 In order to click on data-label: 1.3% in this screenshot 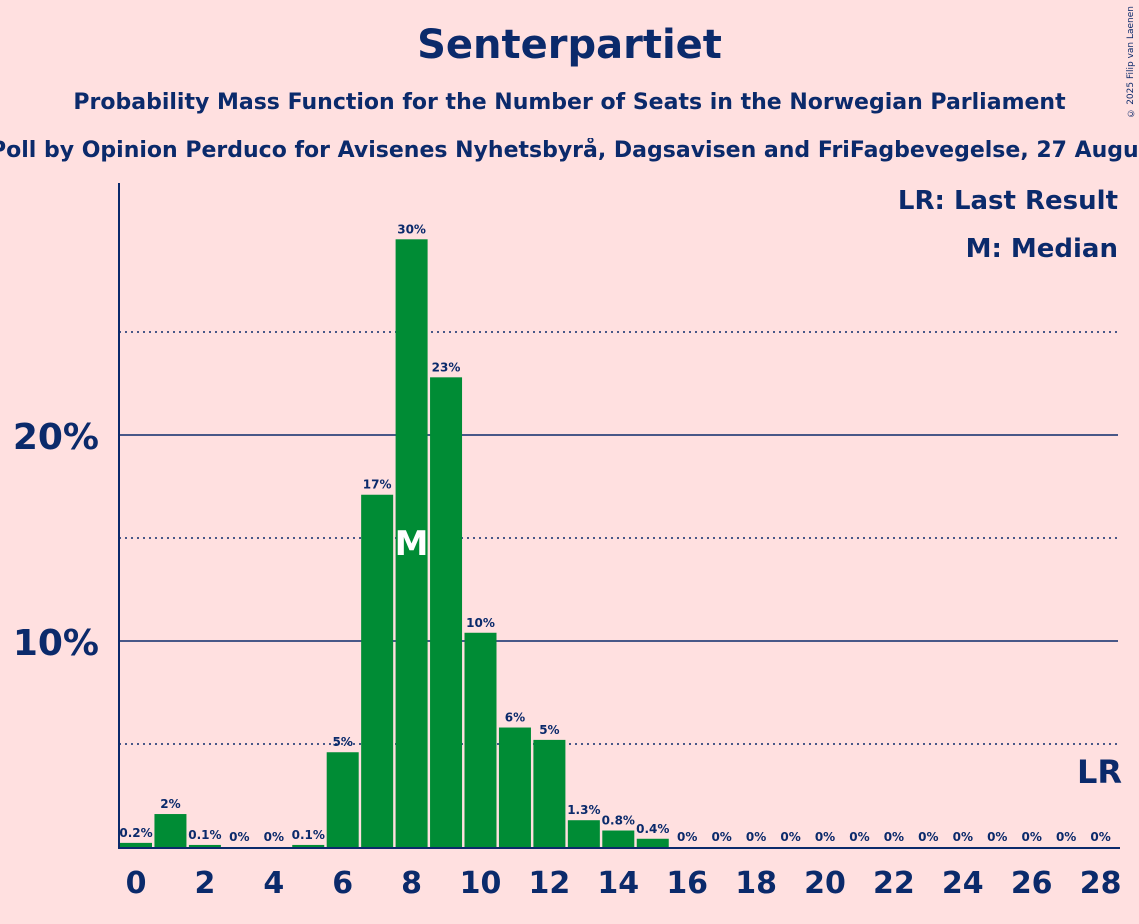, I will do `click(583, 810)`.